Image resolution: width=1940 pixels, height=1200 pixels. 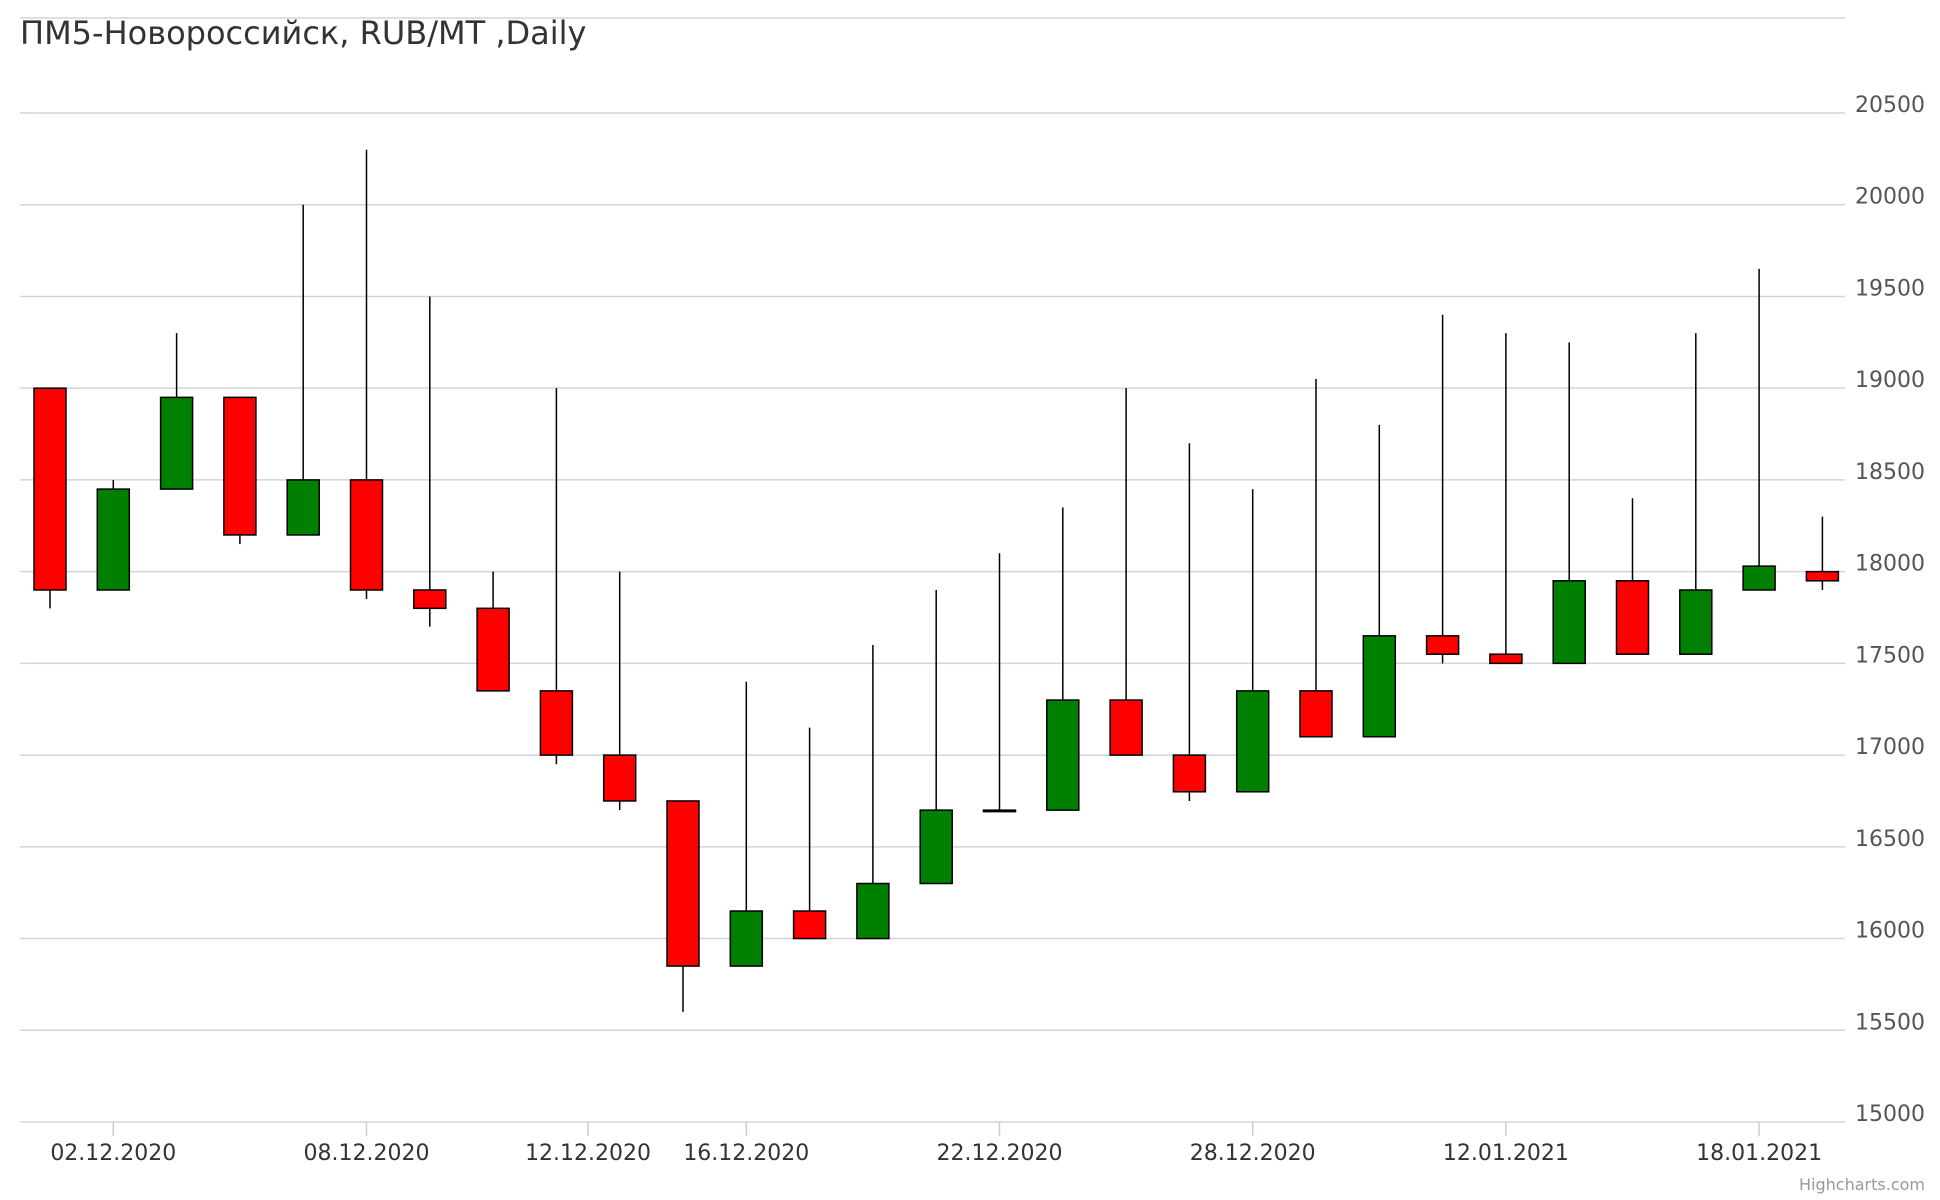 I want to click on y-tick-label: 16000, so click(x=1890, y=931).